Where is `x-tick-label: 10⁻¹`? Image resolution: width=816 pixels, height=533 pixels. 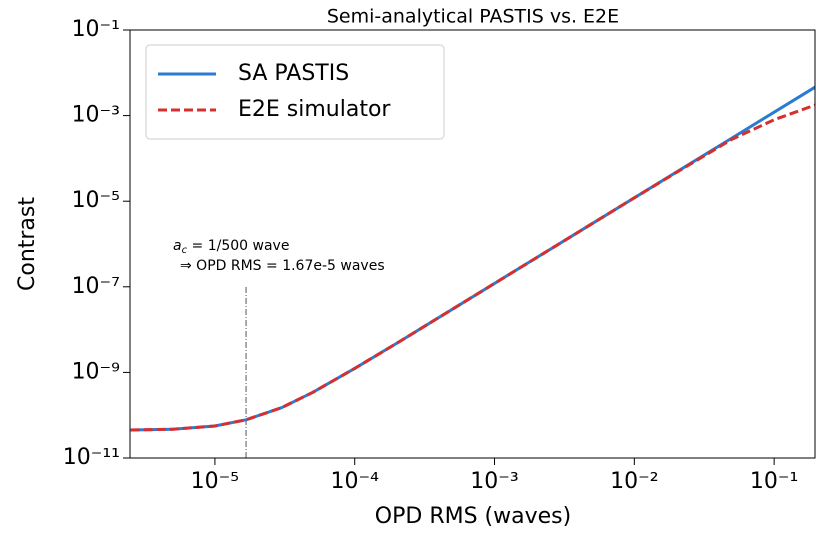
x-tick-label: 10⁻¹ is located at coordinates (774, 481).